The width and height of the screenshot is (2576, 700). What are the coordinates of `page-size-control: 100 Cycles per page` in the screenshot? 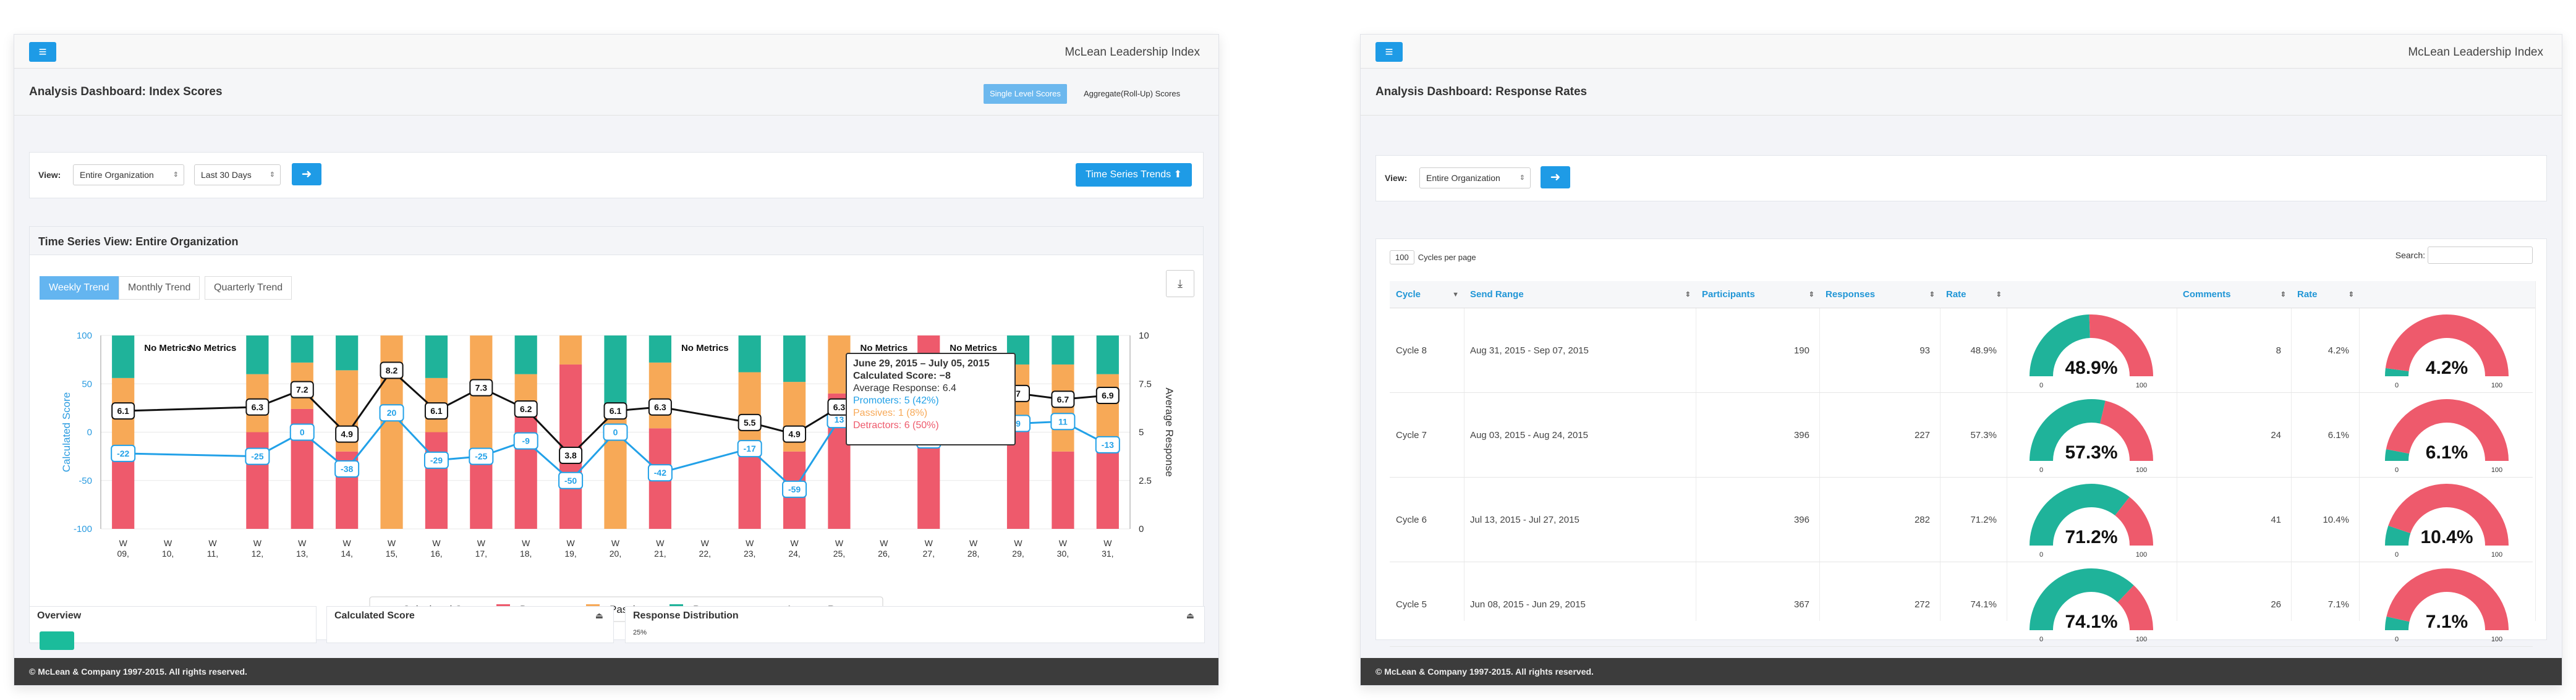 It's located at (1433, 257).